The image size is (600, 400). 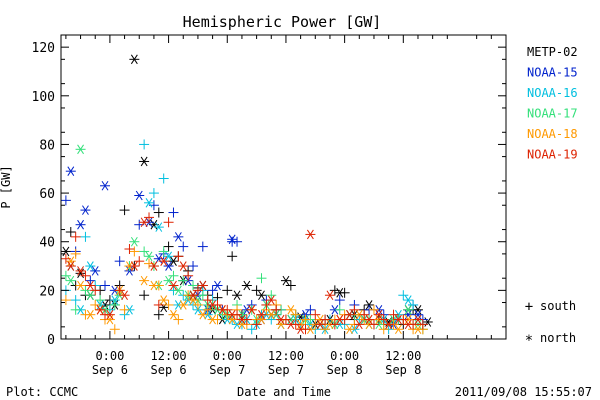 I want to click on south-marker-symbol: +, so click(x=529, y=307).